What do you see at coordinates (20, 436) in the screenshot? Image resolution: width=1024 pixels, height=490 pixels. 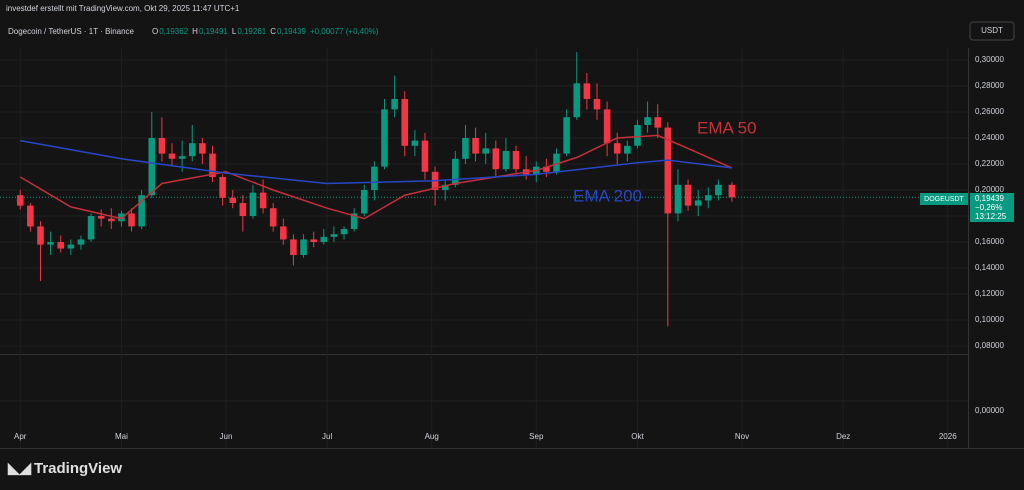 I see `x-tick-label: Apr` at bounding box center [20, 436].